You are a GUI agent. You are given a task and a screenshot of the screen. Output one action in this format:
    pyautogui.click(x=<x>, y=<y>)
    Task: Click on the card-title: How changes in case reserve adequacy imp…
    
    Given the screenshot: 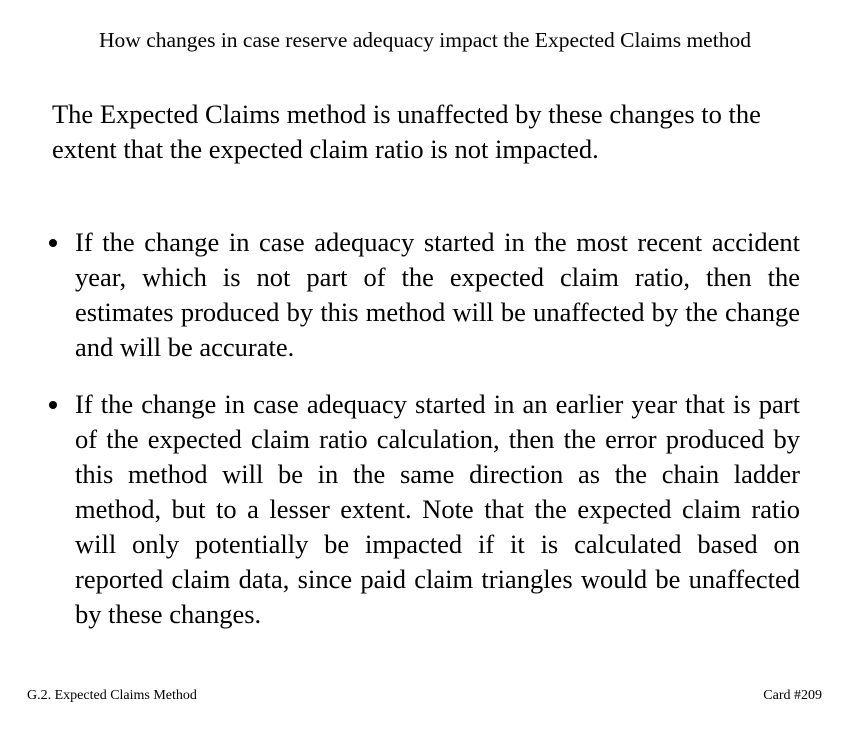 What is the action you would take?
    pyautogui.click(x=425, y=40)
    